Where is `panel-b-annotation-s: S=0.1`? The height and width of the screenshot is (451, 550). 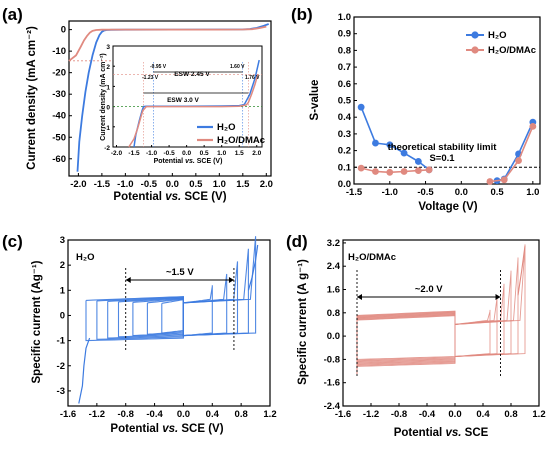 panel-b-annotation-s: S=0.1 is located at coordinates (442, 158).